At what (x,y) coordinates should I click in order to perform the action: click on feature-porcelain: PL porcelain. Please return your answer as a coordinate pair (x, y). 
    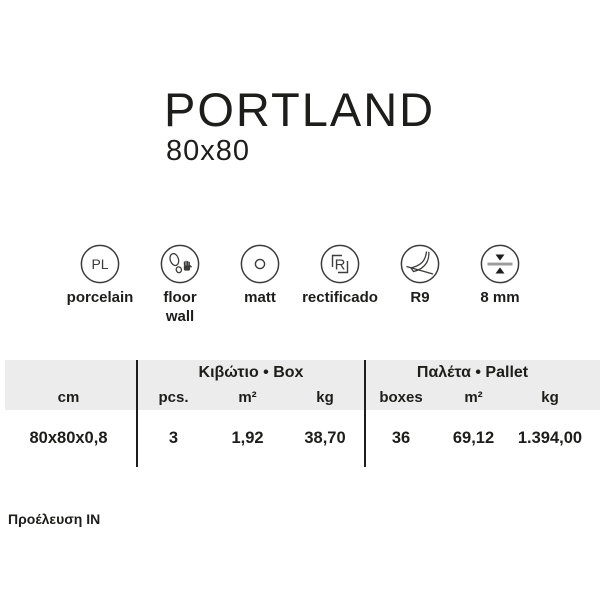
    Looking at the image, I should click on (100, 285).